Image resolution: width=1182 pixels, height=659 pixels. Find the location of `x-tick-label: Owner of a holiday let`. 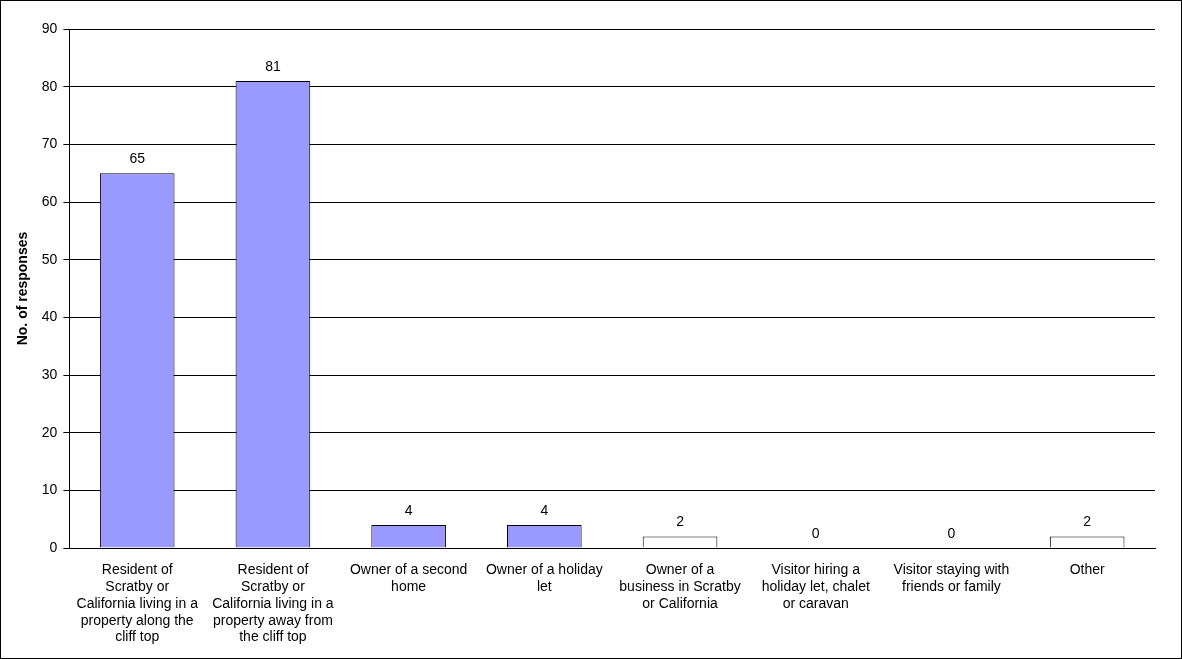

x-tick-label: Owner of a holiday let is located at coordinates (544, 578).